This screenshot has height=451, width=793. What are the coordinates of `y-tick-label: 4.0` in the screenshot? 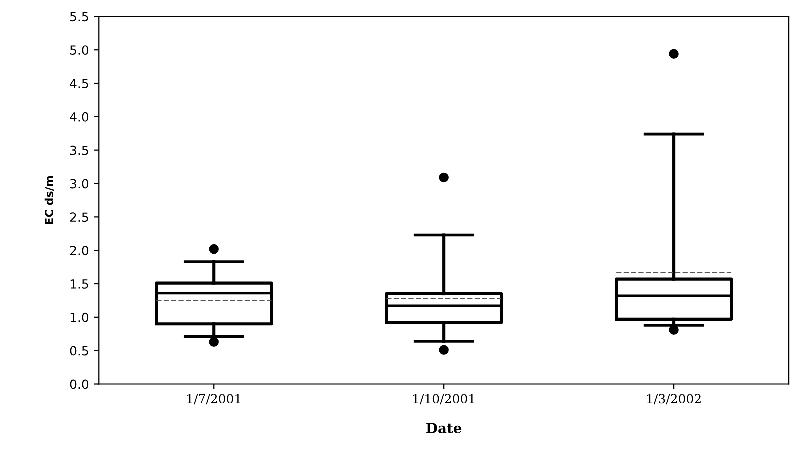 It's located at (79, 117).